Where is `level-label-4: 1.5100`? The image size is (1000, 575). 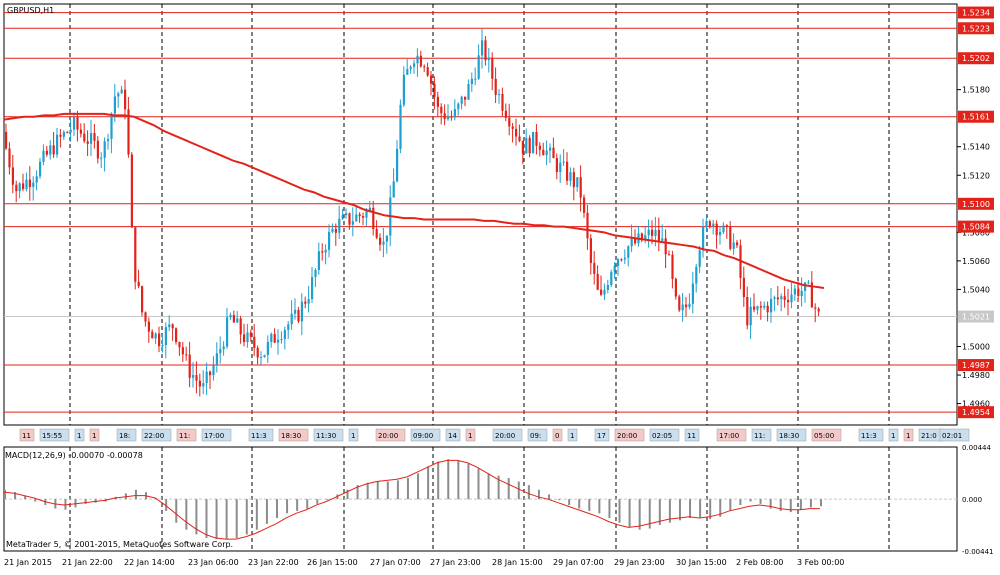
level-label-4: 1.5100 is located at coordinates (976, 204).